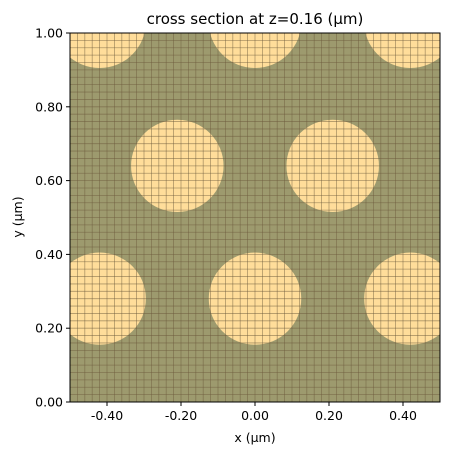 This screenshot has width=449, height=455. Describe the element at coordinates (107, 415) in the screenshot. I see `x-tick-label: -0.40` at that location.